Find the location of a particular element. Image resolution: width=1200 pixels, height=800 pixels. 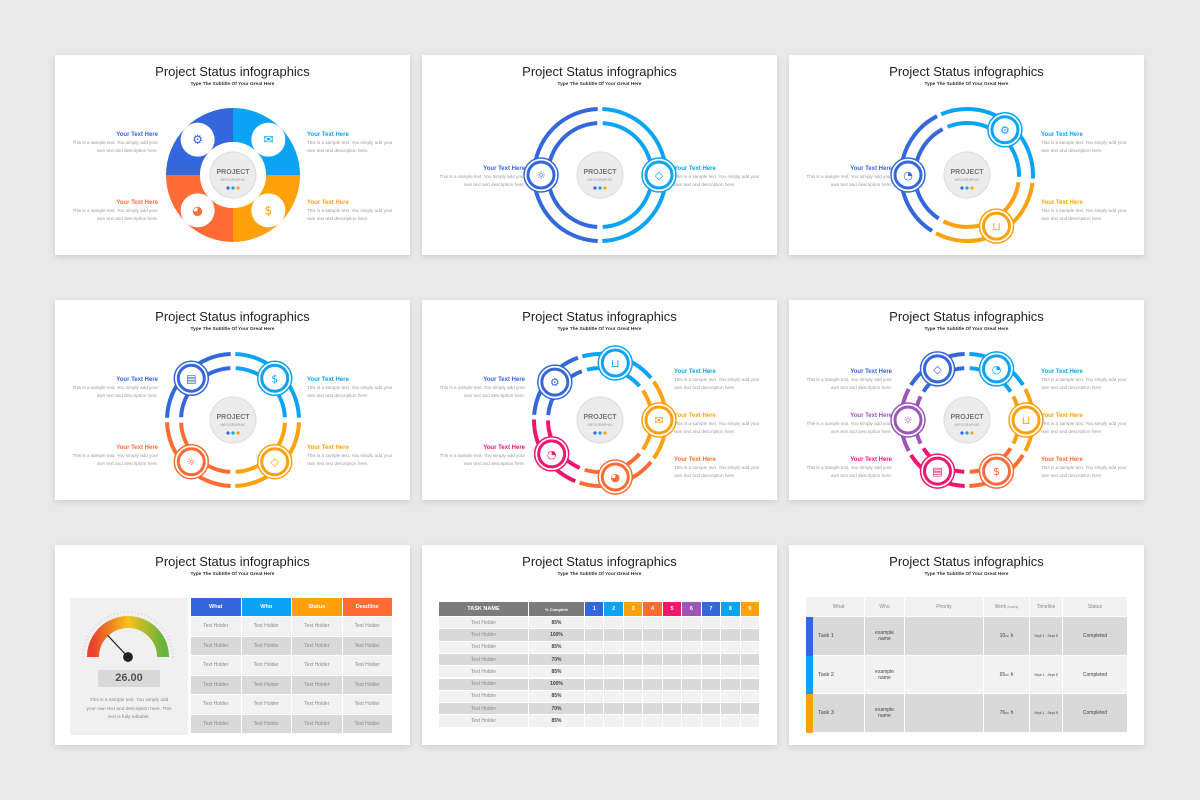

table-header-status: Status is located at coordinates (317, 607).